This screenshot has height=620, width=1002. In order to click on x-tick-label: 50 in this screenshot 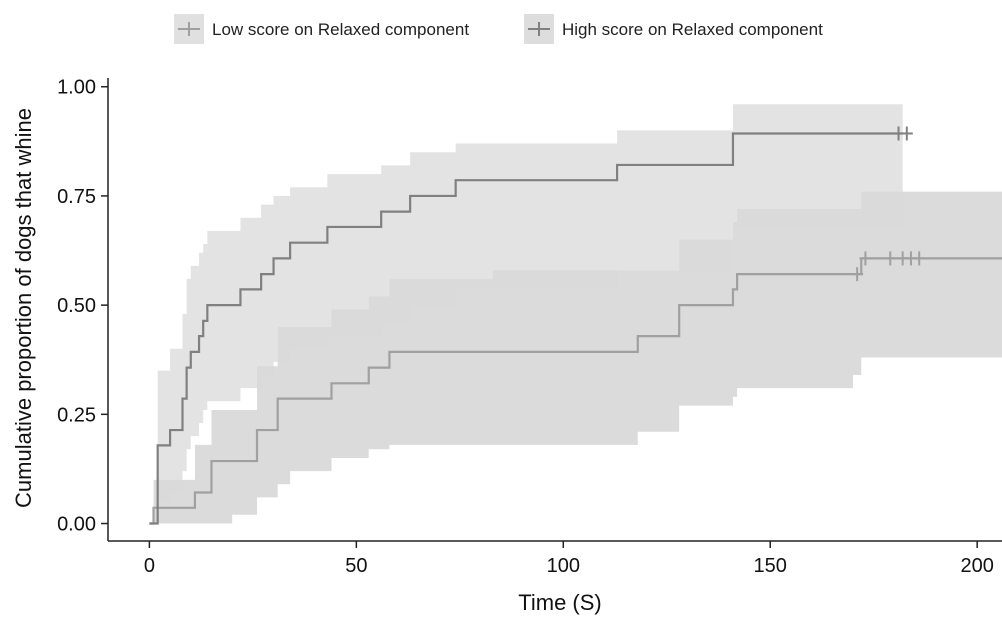, I will do `click(356, 566)`.